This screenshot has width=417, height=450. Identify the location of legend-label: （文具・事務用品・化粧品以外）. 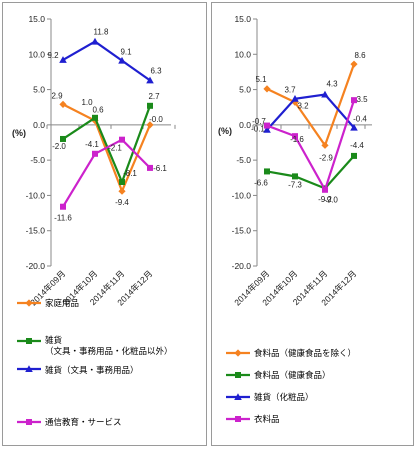
(109, 351).